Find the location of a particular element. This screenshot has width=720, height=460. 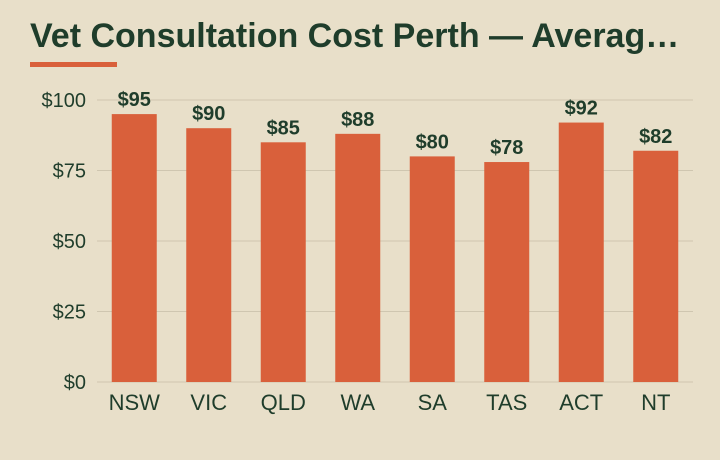

y-tick-label: $50 is located at coordinates (69, 242).